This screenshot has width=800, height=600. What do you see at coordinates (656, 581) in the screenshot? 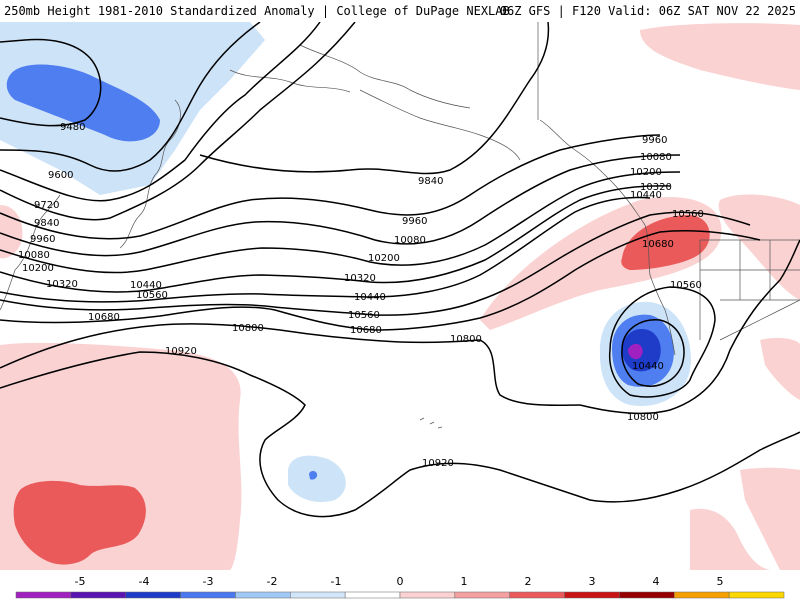
I see `colorbar-tick-label: 4` at bounding box center [656, 581].